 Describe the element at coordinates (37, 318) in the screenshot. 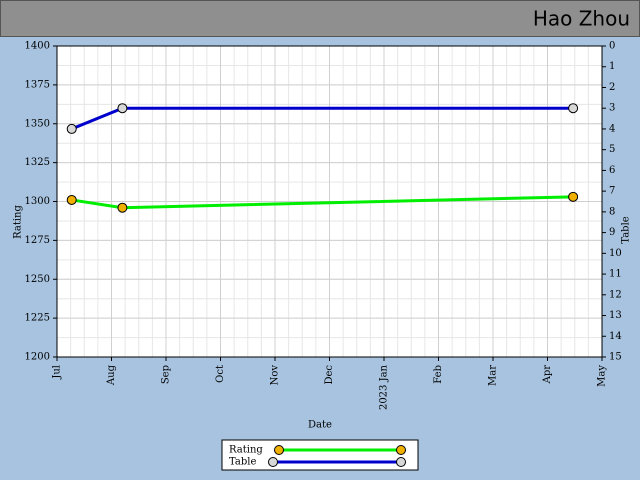

I see `y-tick-label: 1225` at that location.